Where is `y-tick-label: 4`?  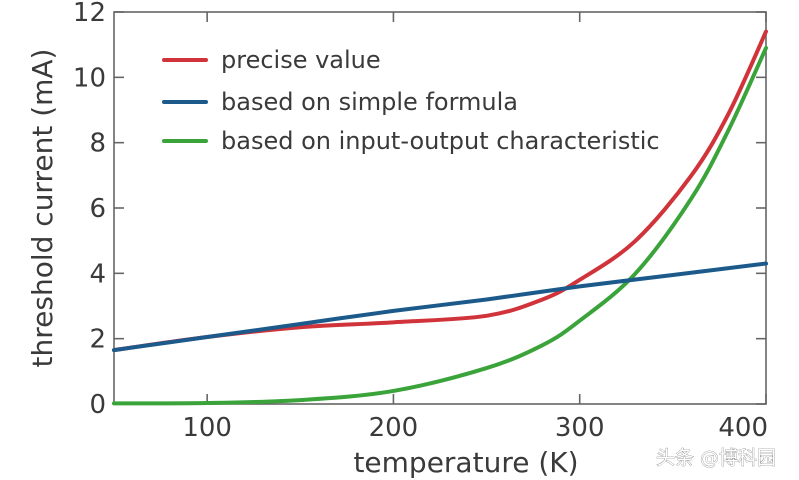
y-tick-label: 4 is located at coordinates (97, 274).